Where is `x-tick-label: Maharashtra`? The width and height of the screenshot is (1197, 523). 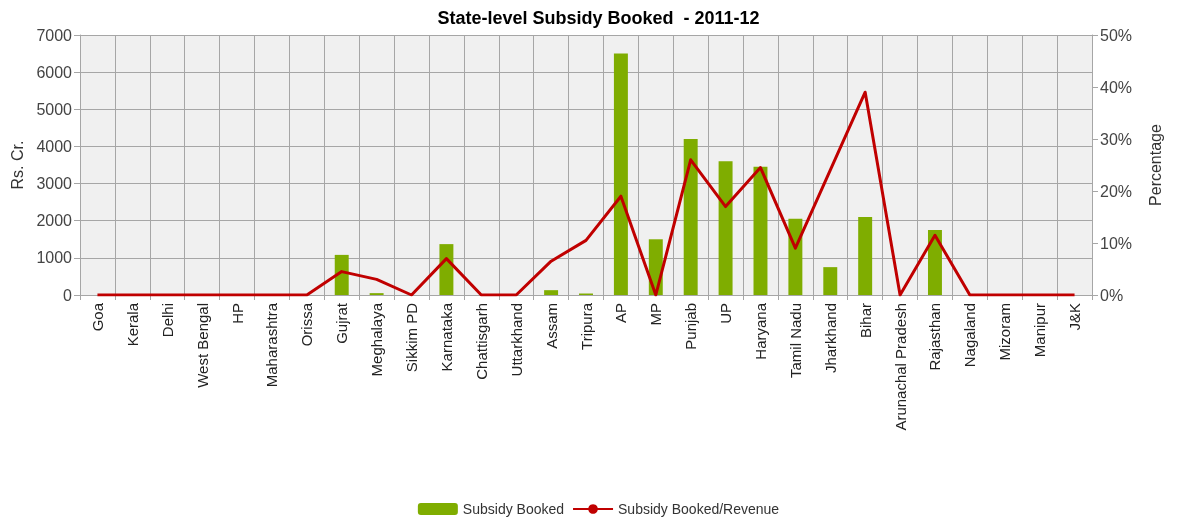
x-tick-label: Maharashtra is located at coordinates (272, 345).